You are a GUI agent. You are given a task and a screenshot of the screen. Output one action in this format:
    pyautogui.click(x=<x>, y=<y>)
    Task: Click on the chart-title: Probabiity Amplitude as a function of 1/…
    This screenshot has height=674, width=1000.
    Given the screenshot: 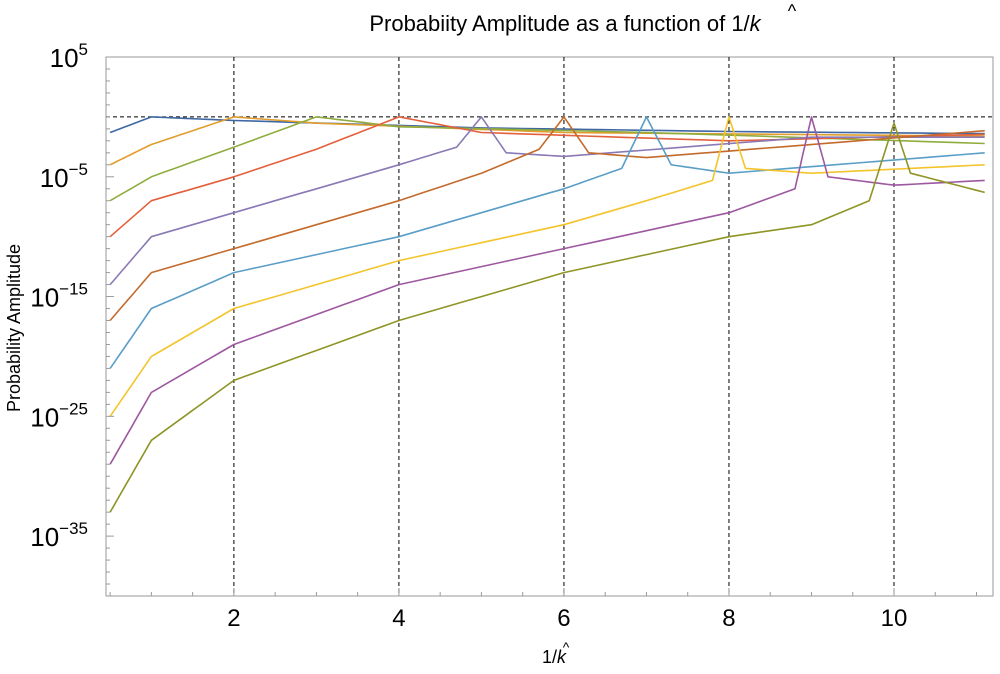 What is the action you would take?
    pyautogui.click(x=565, y=23)
    